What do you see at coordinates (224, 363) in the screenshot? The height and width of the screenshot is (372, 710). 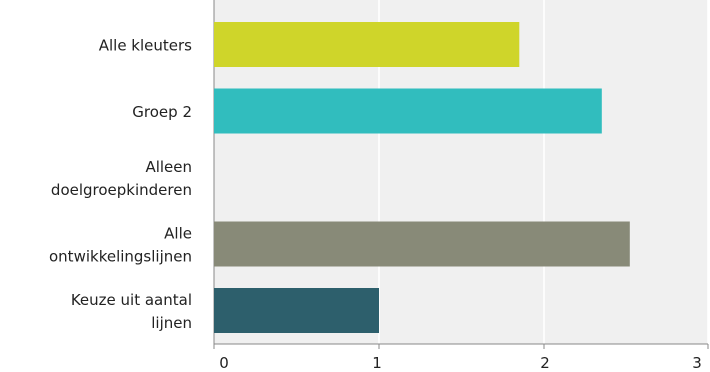 I see `x-tick-label: 0` at bounding box center [224, 363].